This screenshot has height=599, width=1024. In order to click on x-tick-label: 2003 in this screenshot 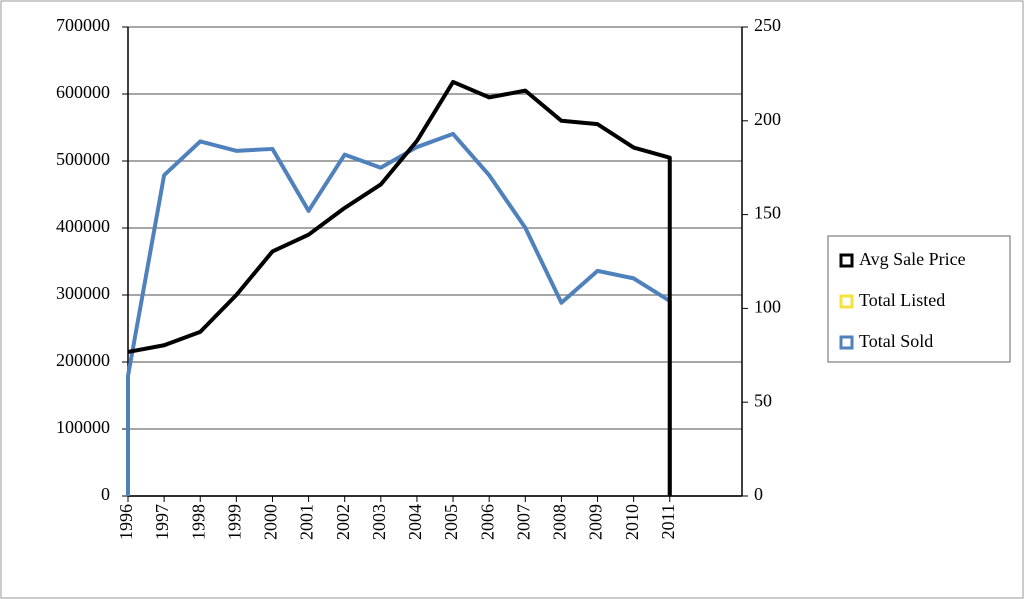, I will do `click(379, 522)`.